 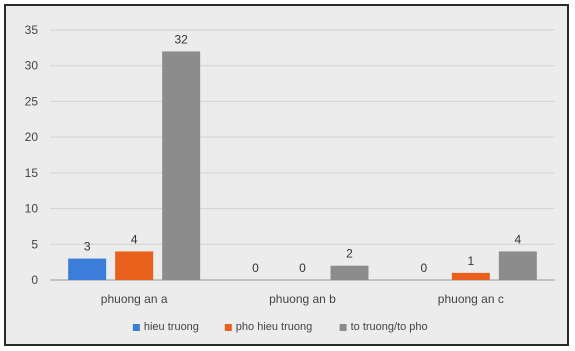 I want to click on y-tick-label: 10, so click(x=32, y=209).